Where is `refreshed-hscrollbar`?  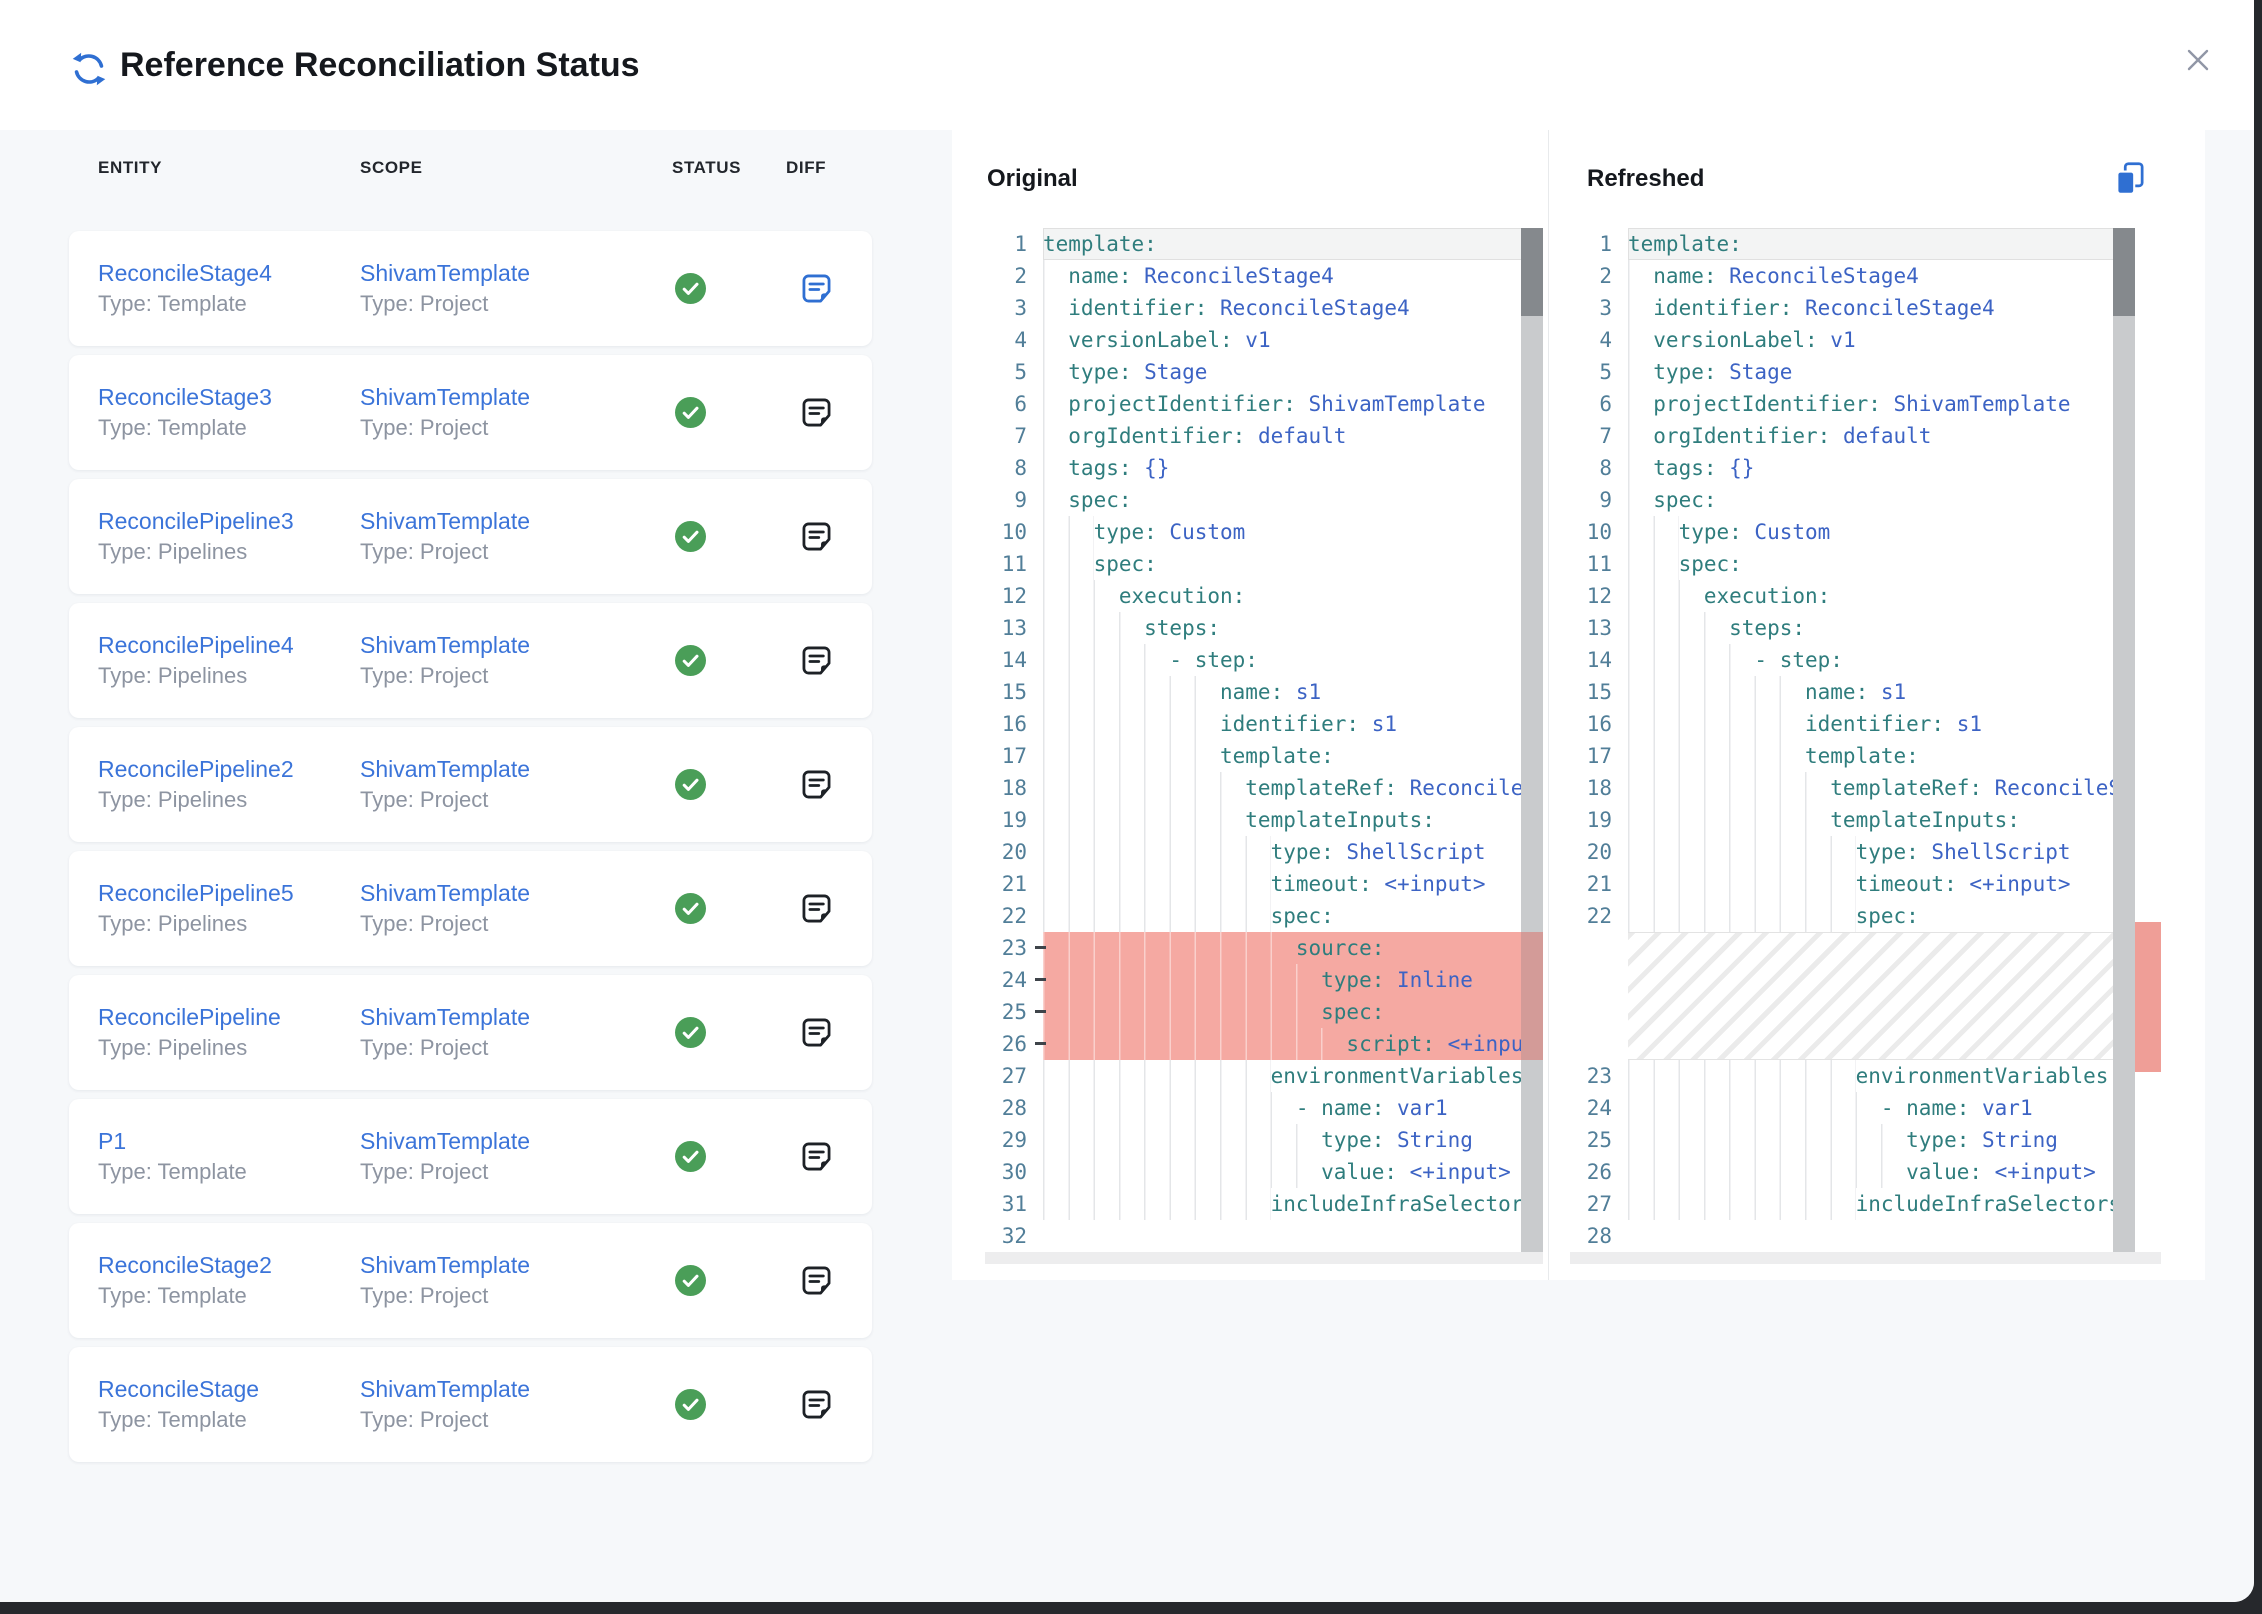 refreshed-hscrollbar is located at coordinates (1865, 1258).